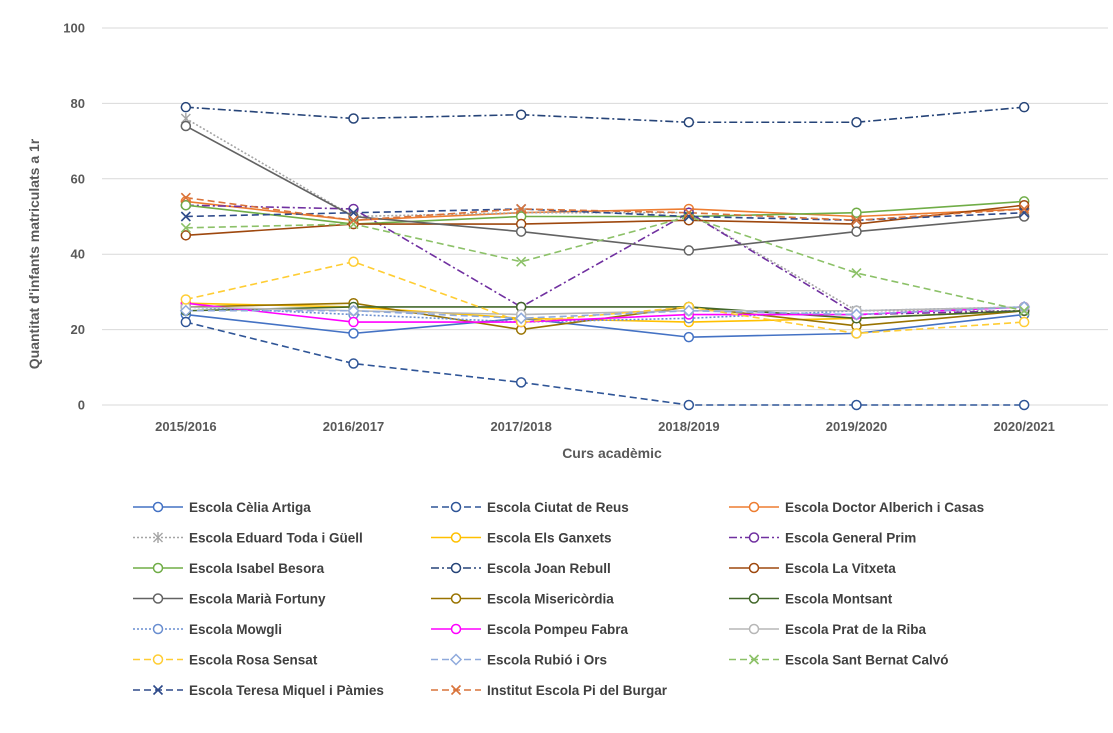 The image size is (1113, 733). What do you see at coordinates (185, 426) in the screenshot?
I see `x-tick-label: 2015/2016` at bounding box center [185, 426].